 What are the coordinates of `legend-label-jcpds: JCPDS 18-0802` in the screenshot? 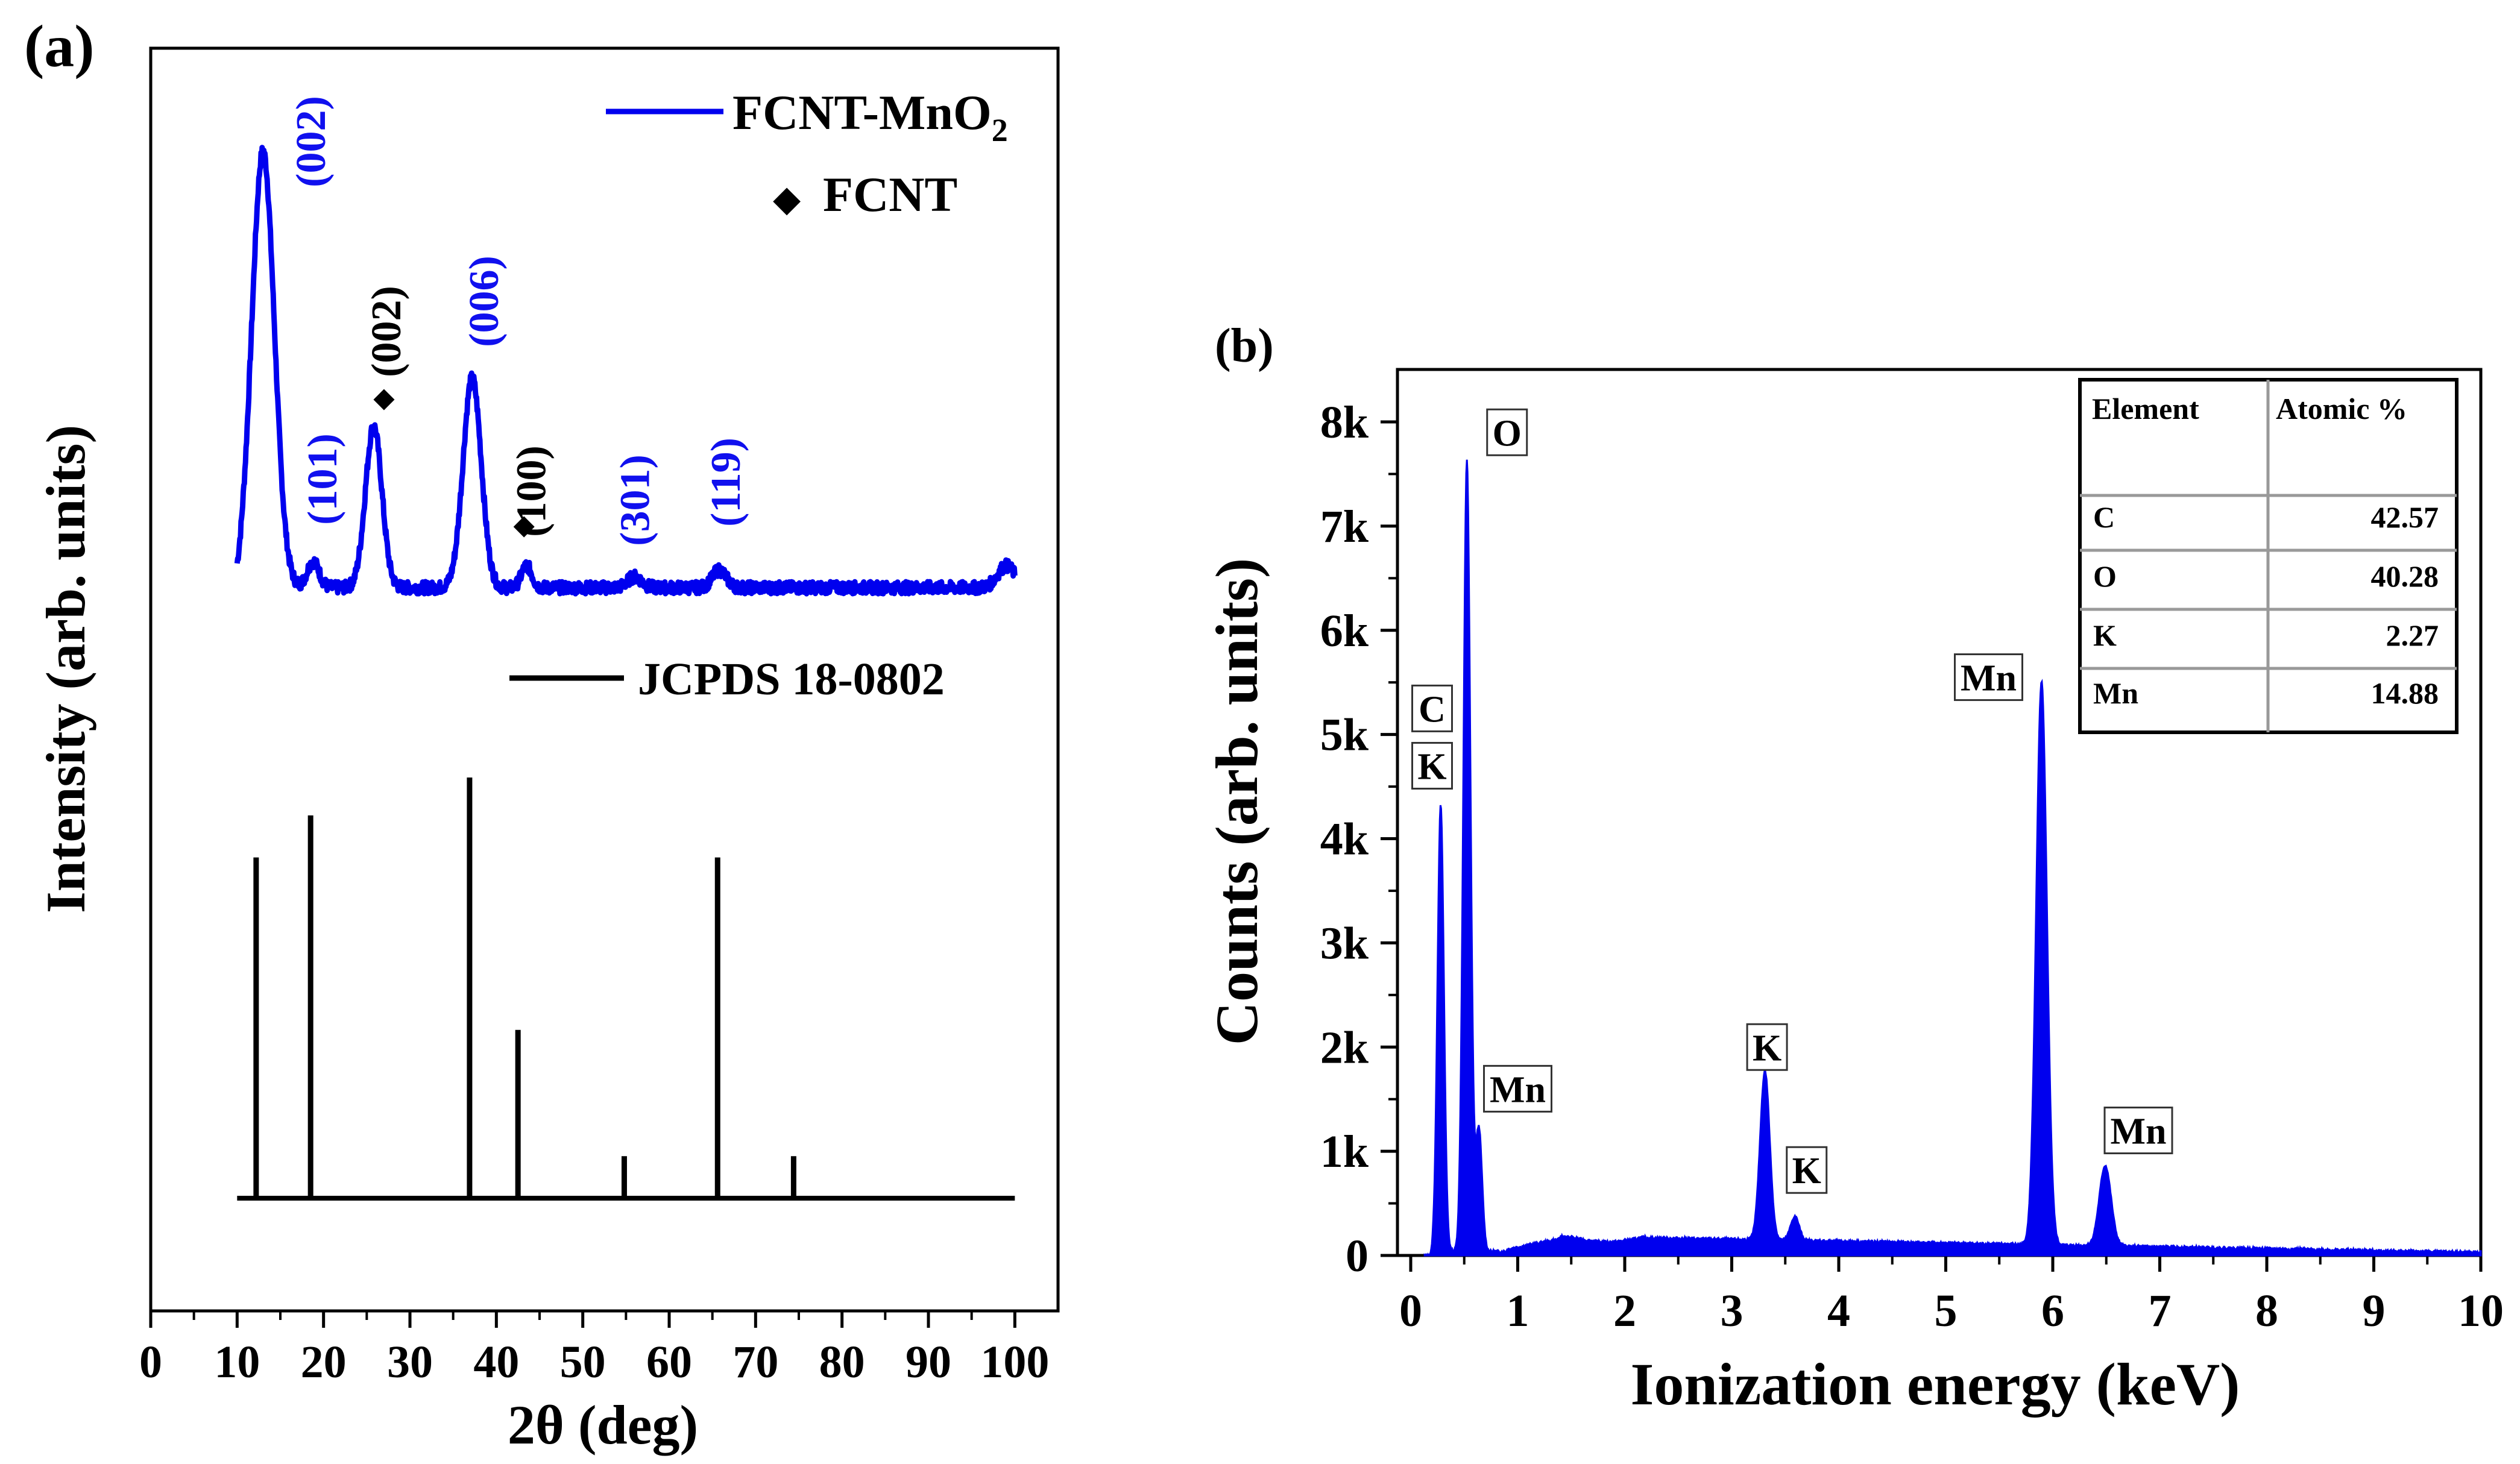 It's located at (792, 680).